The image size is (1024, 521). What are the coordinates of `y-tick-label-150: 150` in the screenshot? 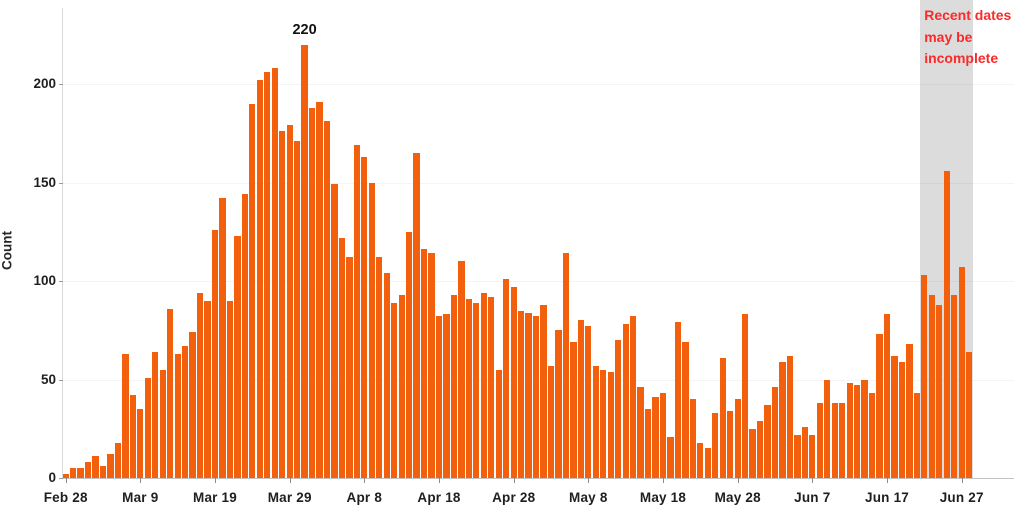 It's located at (44, 182).